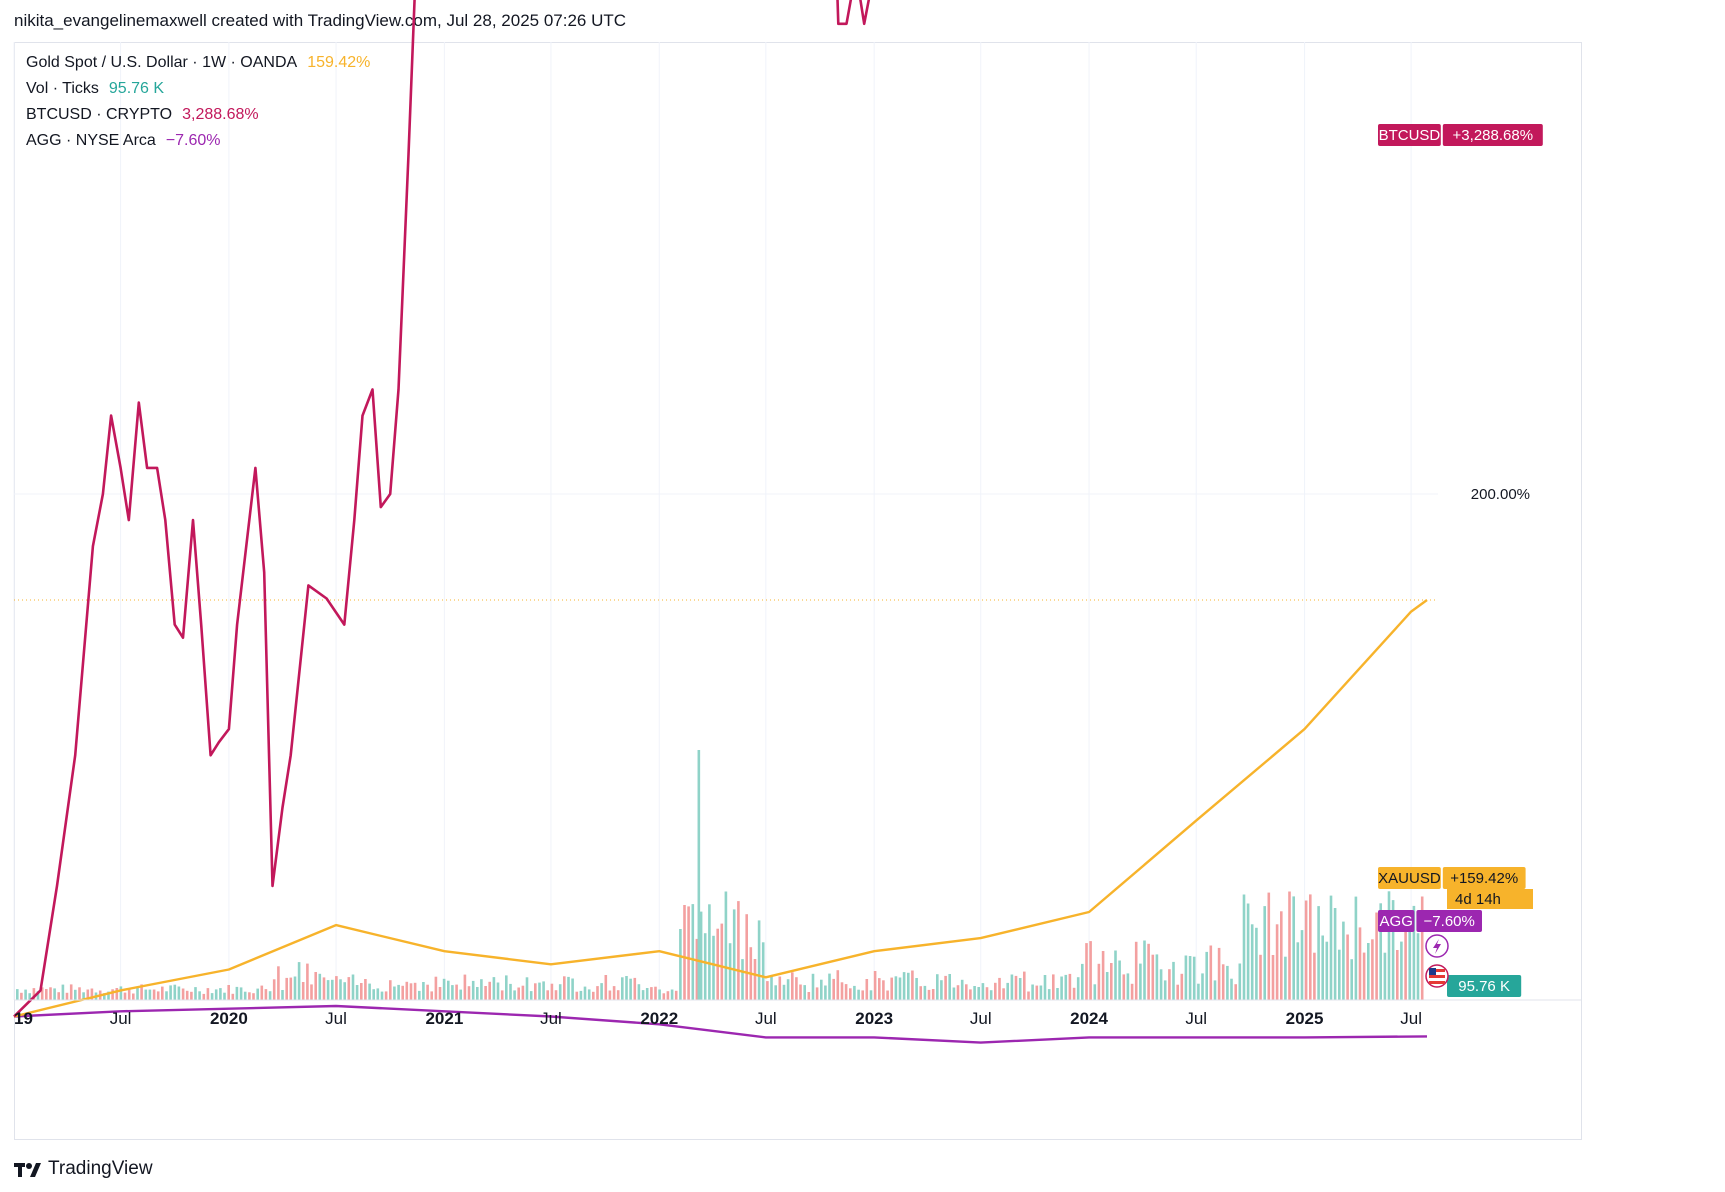 This screenshot has width=1725, height=1192. I want to click on btc-price-tag-value: +3,288.68%, so click(1493, 135).